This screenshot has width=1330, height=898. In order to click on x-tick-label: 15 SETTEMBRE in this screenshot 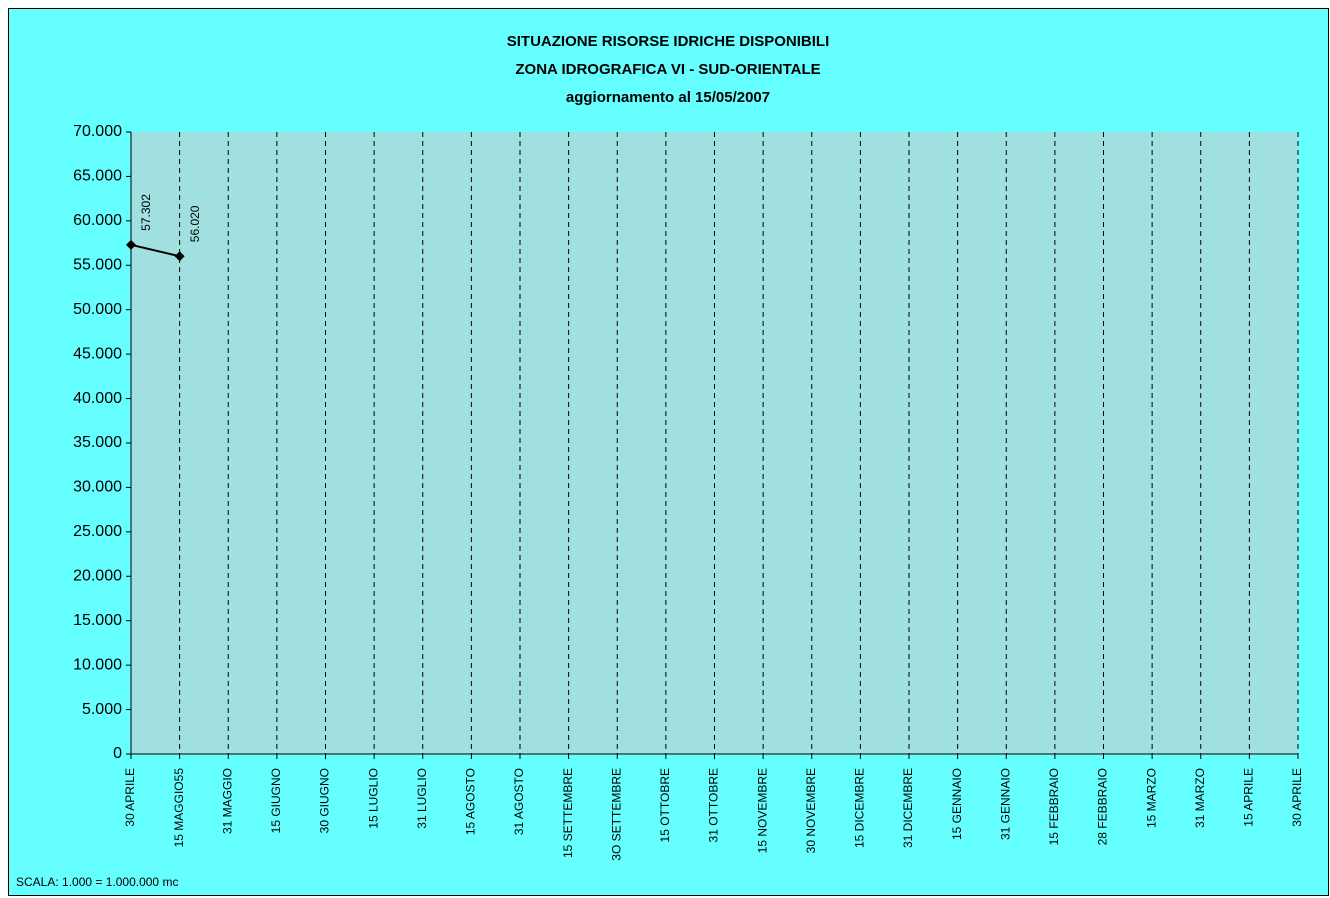, I will do `click(568, 813)`.